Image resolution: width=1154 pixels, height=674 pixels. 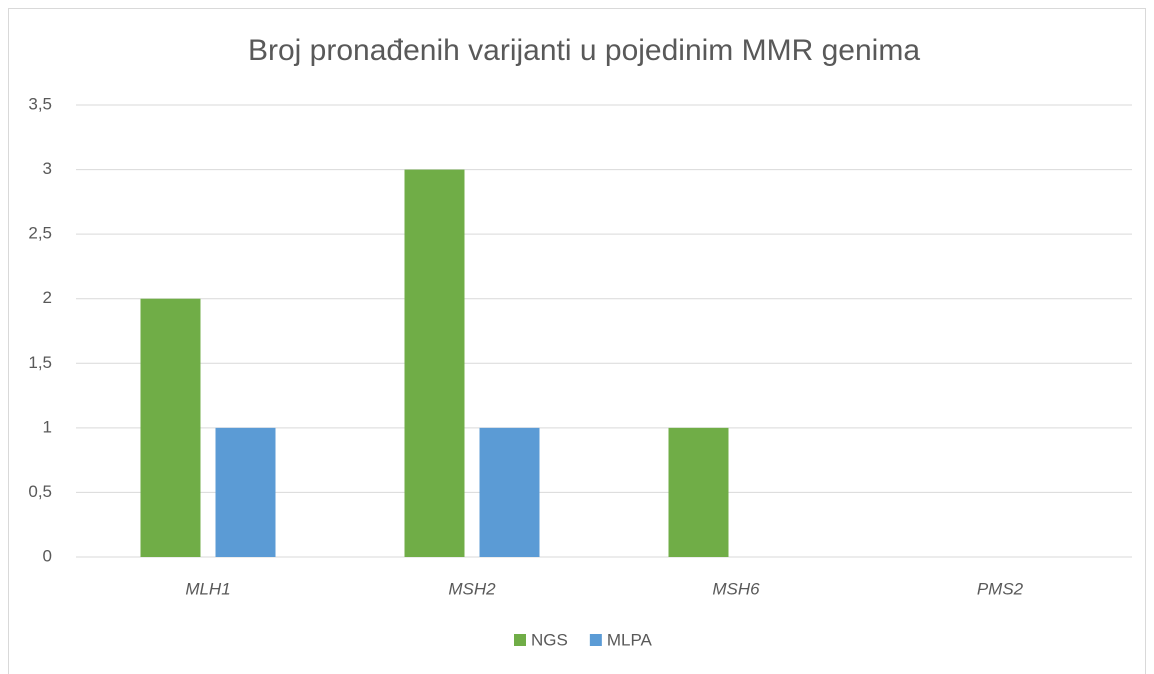 I want to click on x-tick-label: MLH1, so click(x=207, y=588).